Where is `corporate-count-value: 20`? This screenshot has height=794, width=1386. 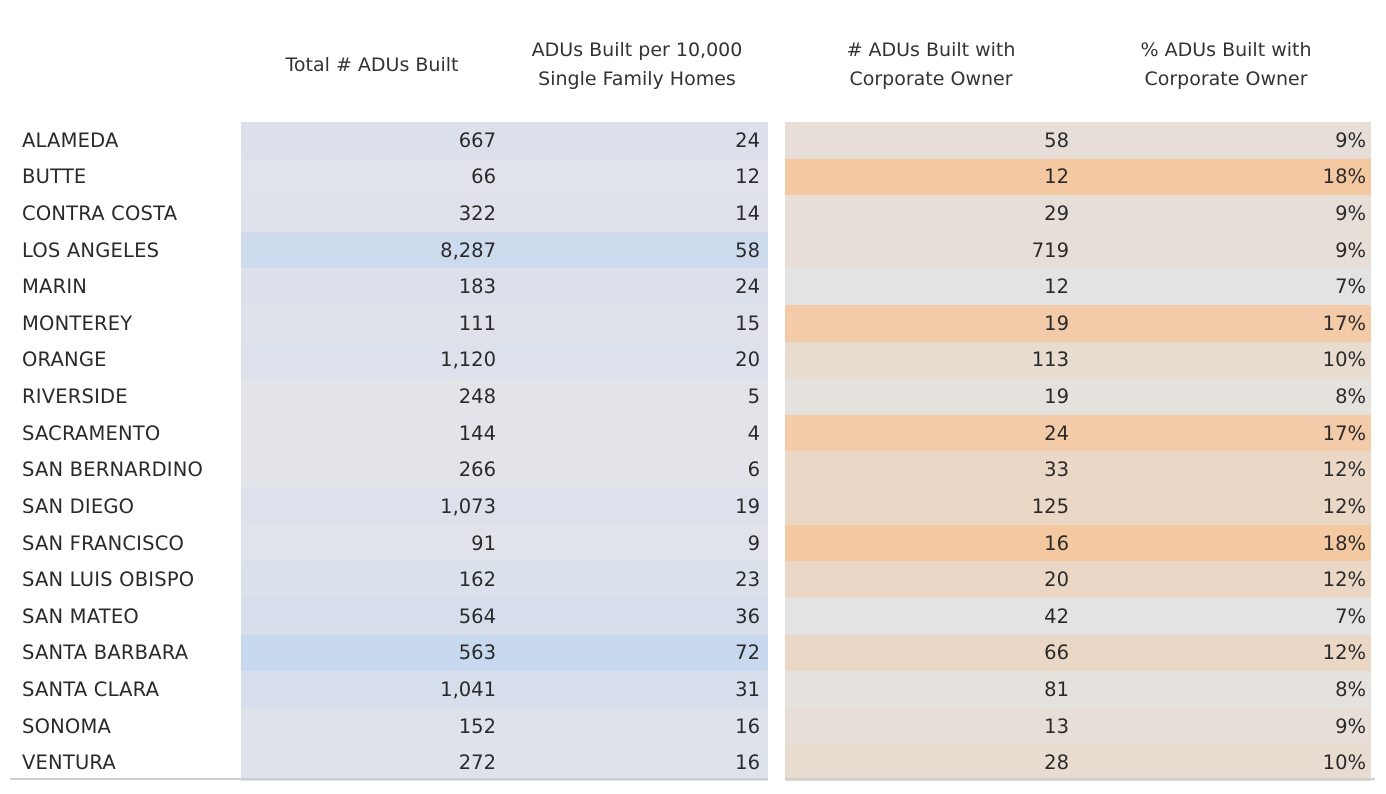
corporate-count-value: 20 is located at coordinates (930, 579).